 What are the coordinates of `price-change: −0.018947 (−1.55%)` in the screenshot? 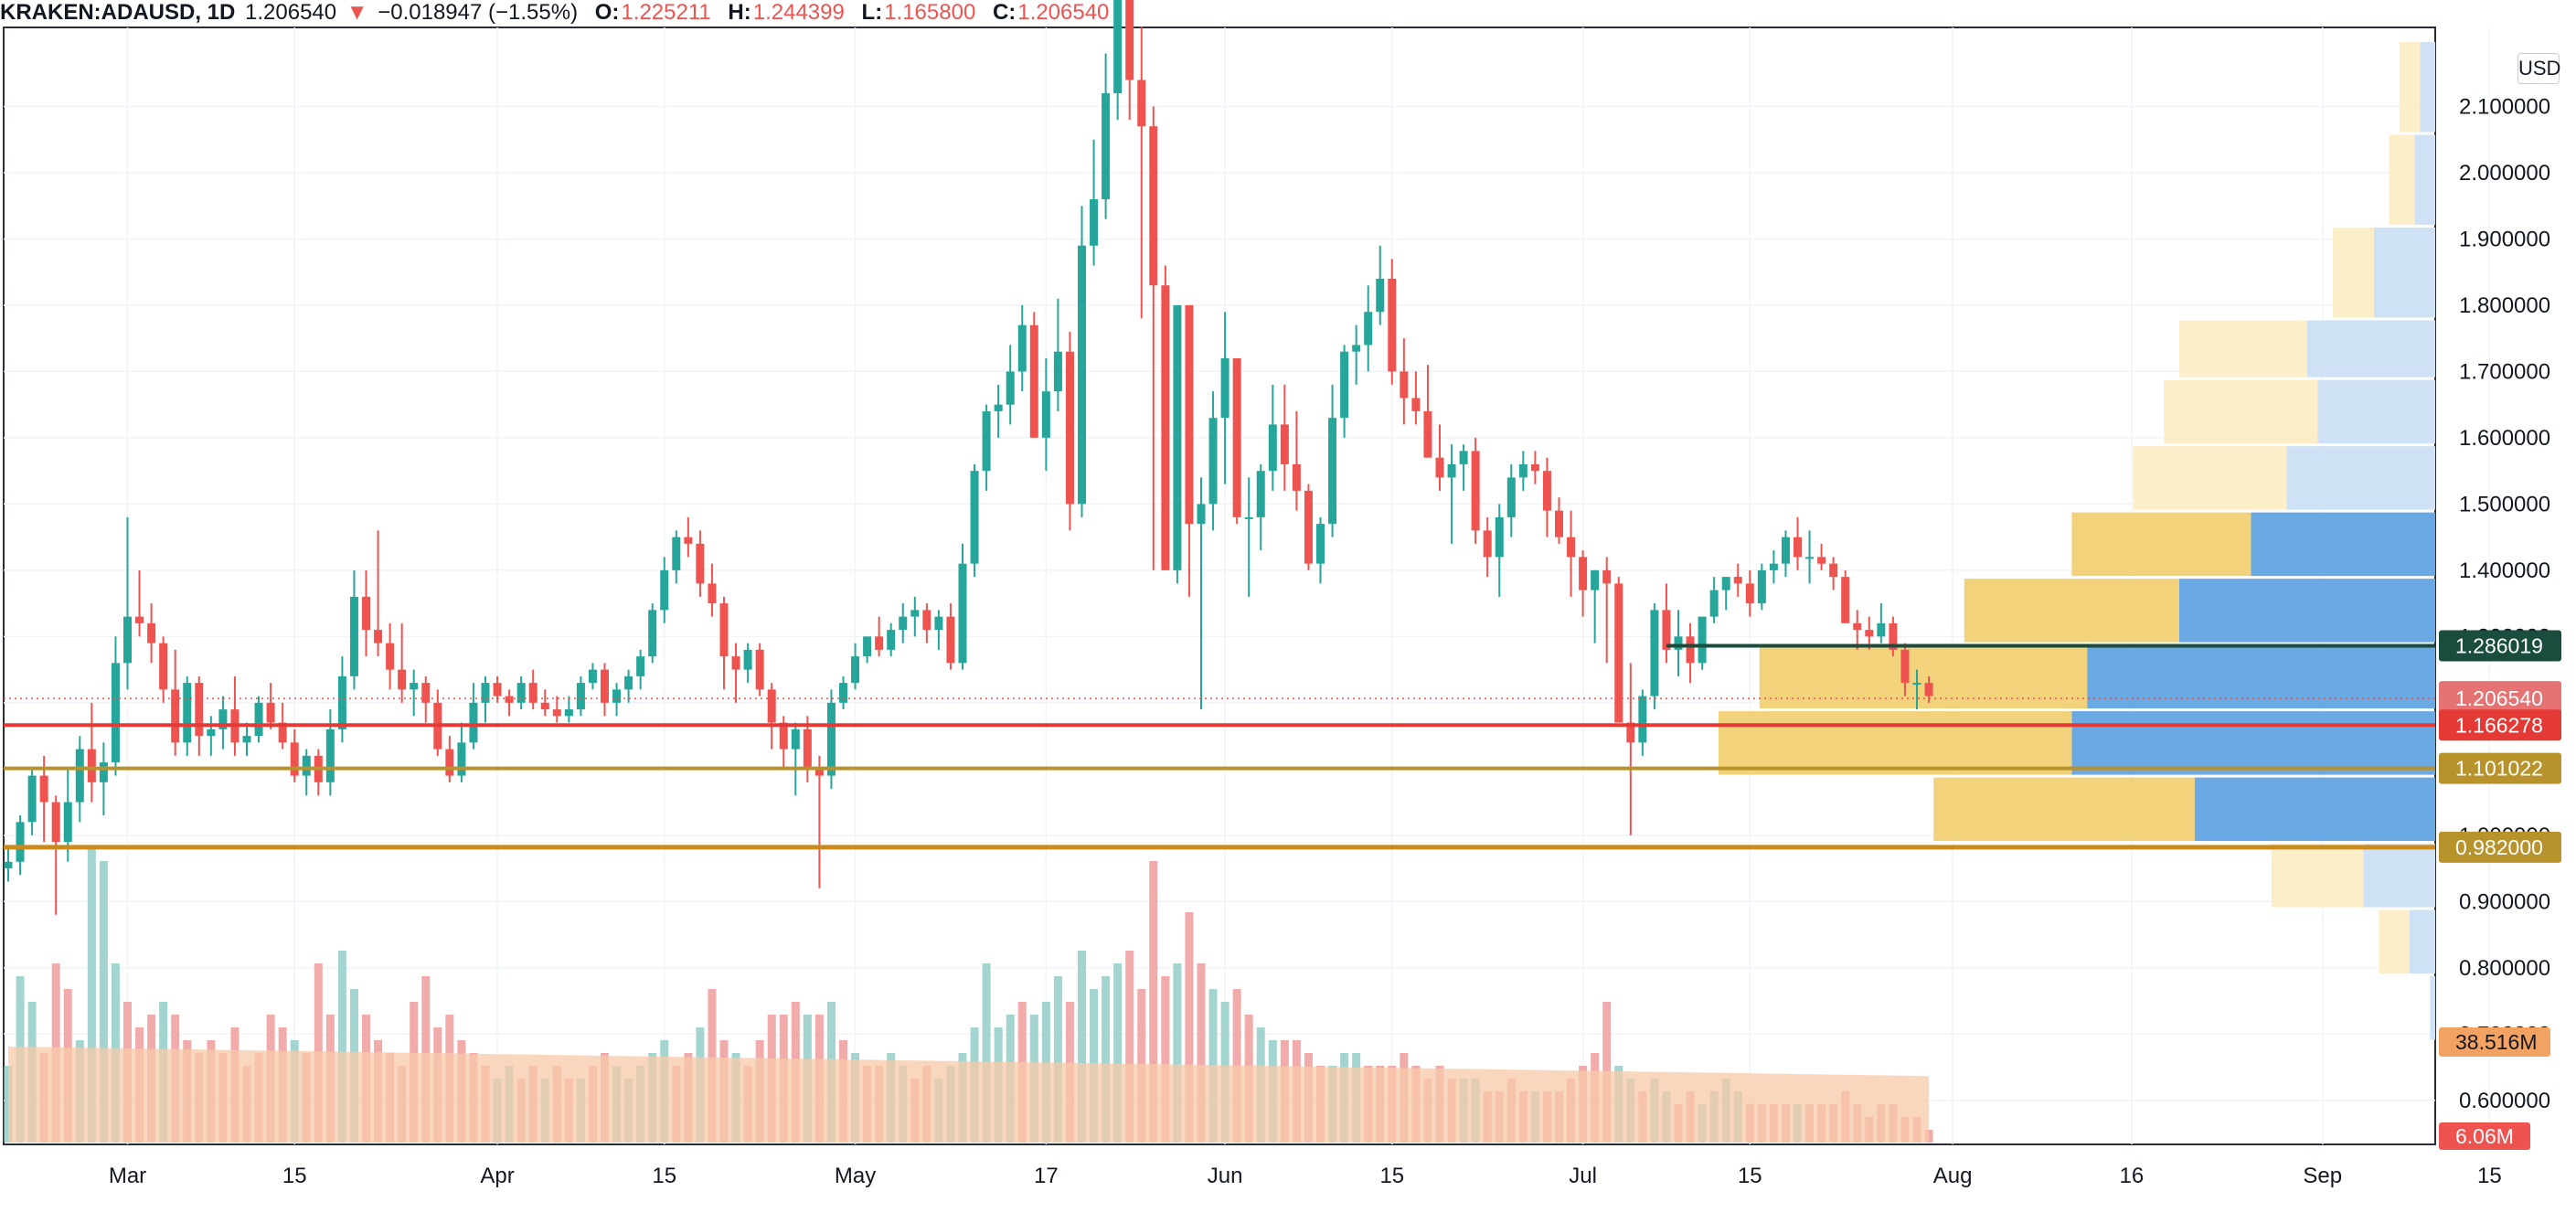 It's located at (478, 13).